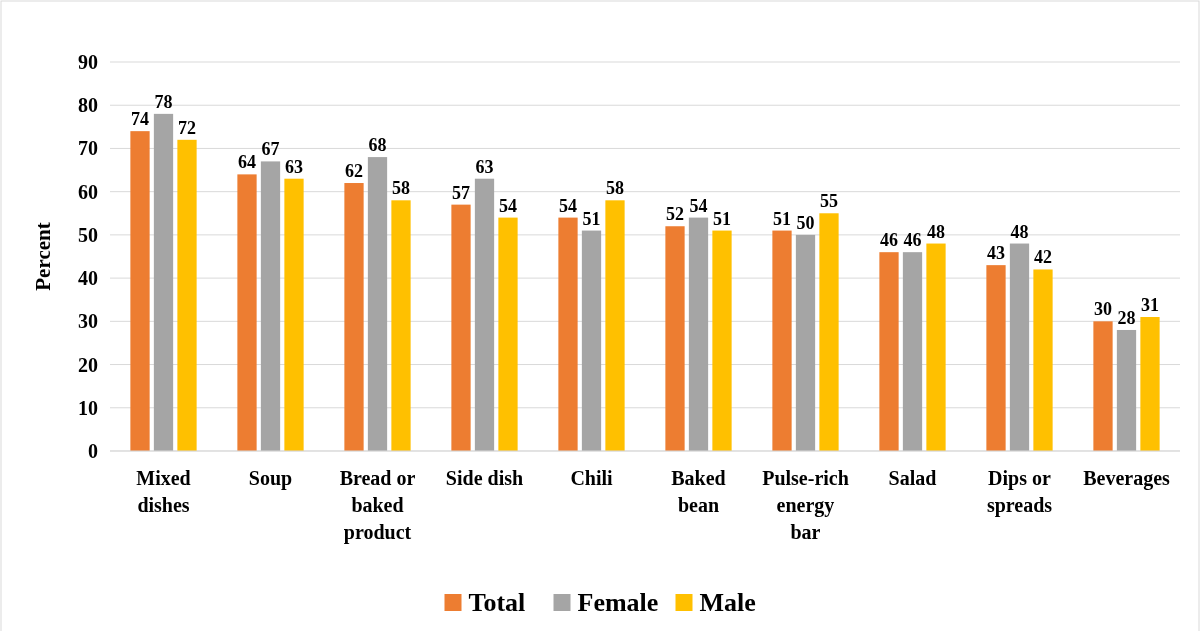 This screenshot has width=1200, height=631. Describe the element at coordinates (187, 127) in the screenshot. I see `data-label: 72` at that location.